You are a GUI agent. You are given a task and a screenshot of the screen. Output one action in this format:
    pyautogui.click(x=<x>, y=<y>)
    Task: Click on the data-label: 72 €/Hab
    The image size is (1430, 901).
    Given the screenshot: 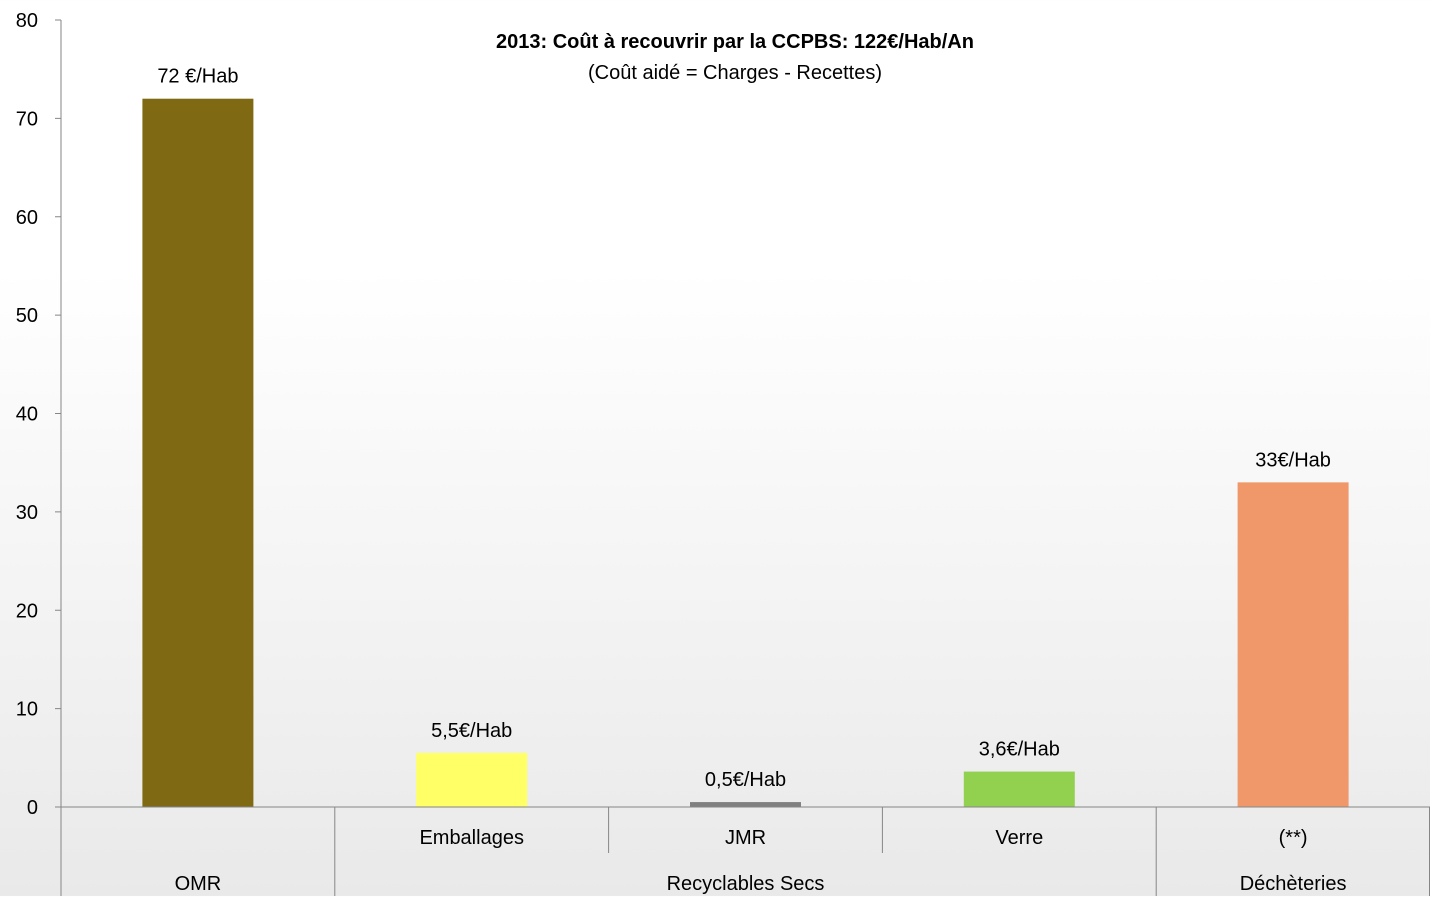 What is the action you would take?
    pyautogui.click(x=197, y=77)
    